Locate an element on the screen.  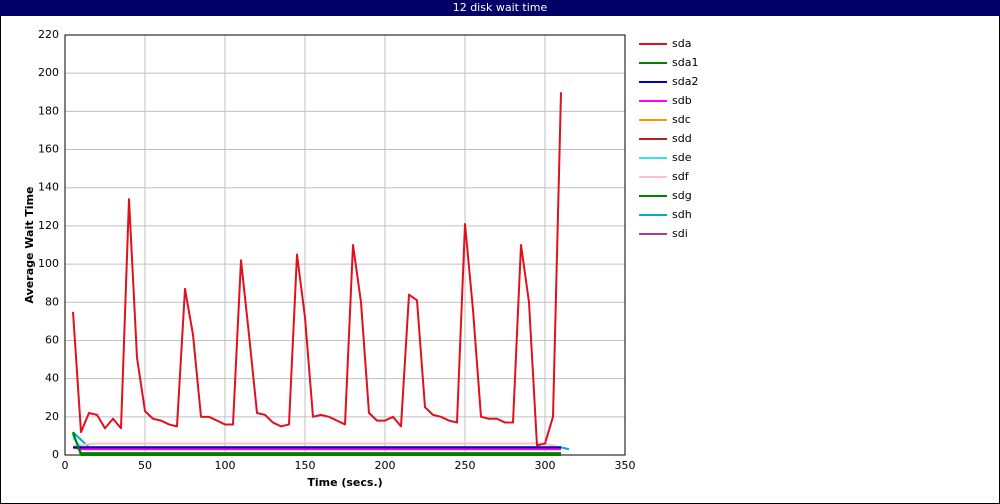
legend-label: sdf is located at coordinates (681, 176).